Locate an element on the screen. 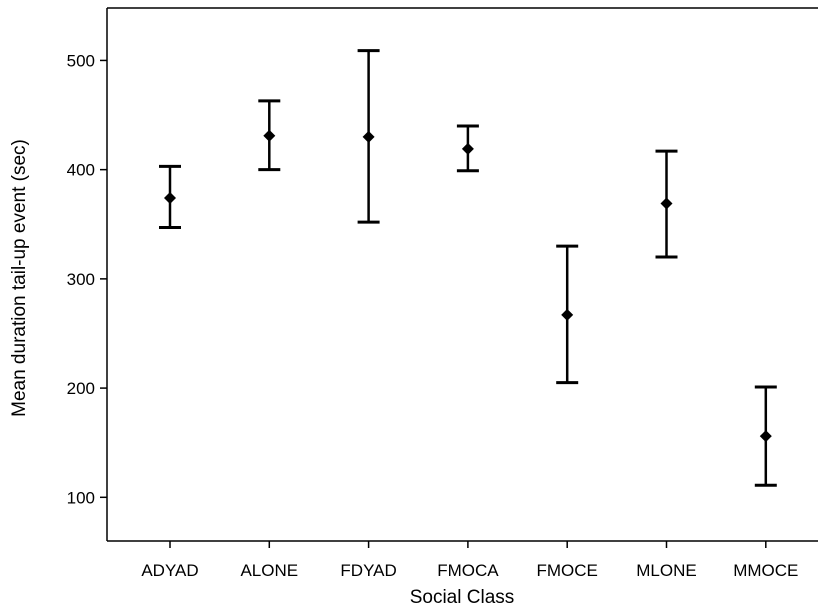  x-tick-label: ALONE is located at coordinates (269, 570).